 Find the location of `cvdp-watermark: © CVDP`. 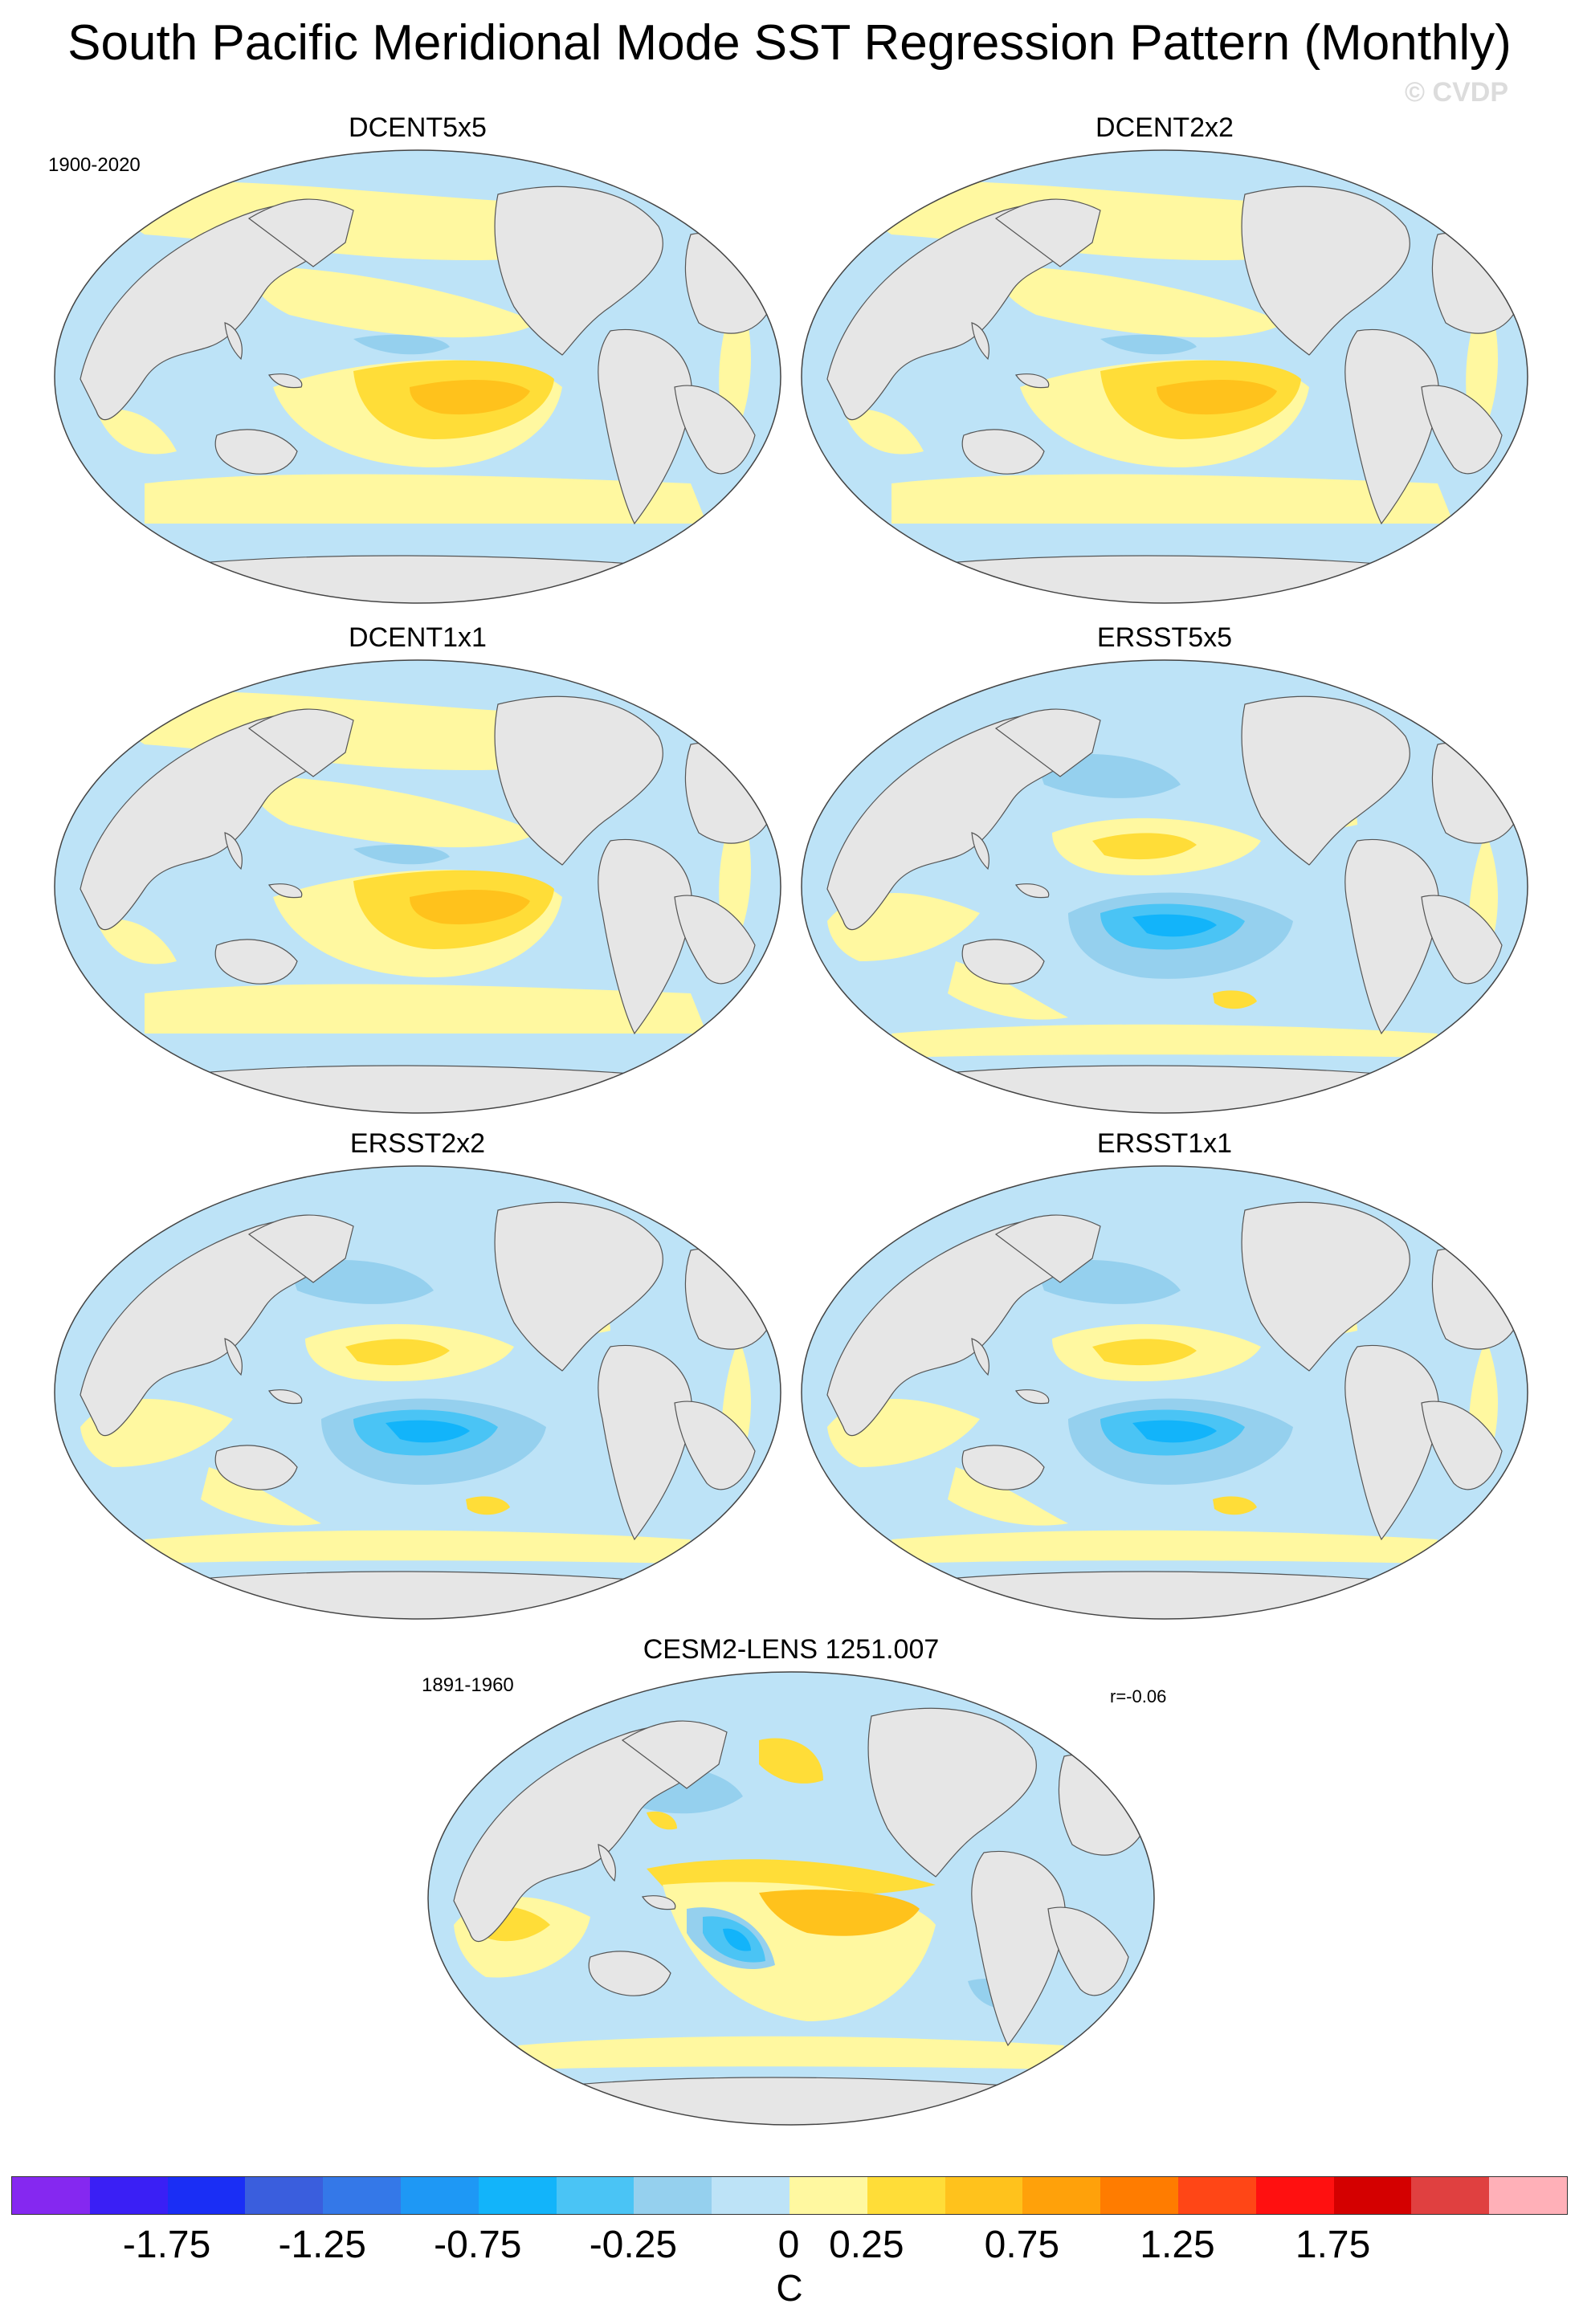

cvdp-watermark: © CVDP is located at coordinates (1456, 93).